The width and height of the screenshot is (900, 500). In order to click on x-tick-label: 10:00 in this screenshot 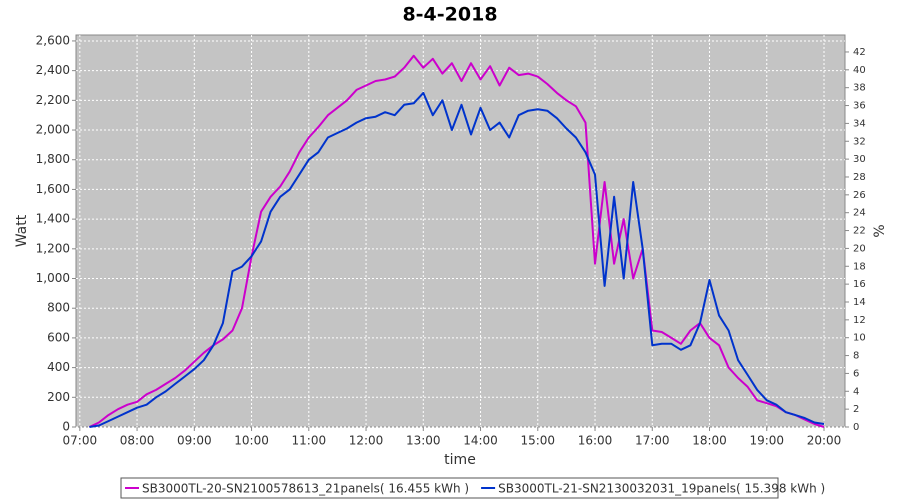, I will do `click(251, 441)`.